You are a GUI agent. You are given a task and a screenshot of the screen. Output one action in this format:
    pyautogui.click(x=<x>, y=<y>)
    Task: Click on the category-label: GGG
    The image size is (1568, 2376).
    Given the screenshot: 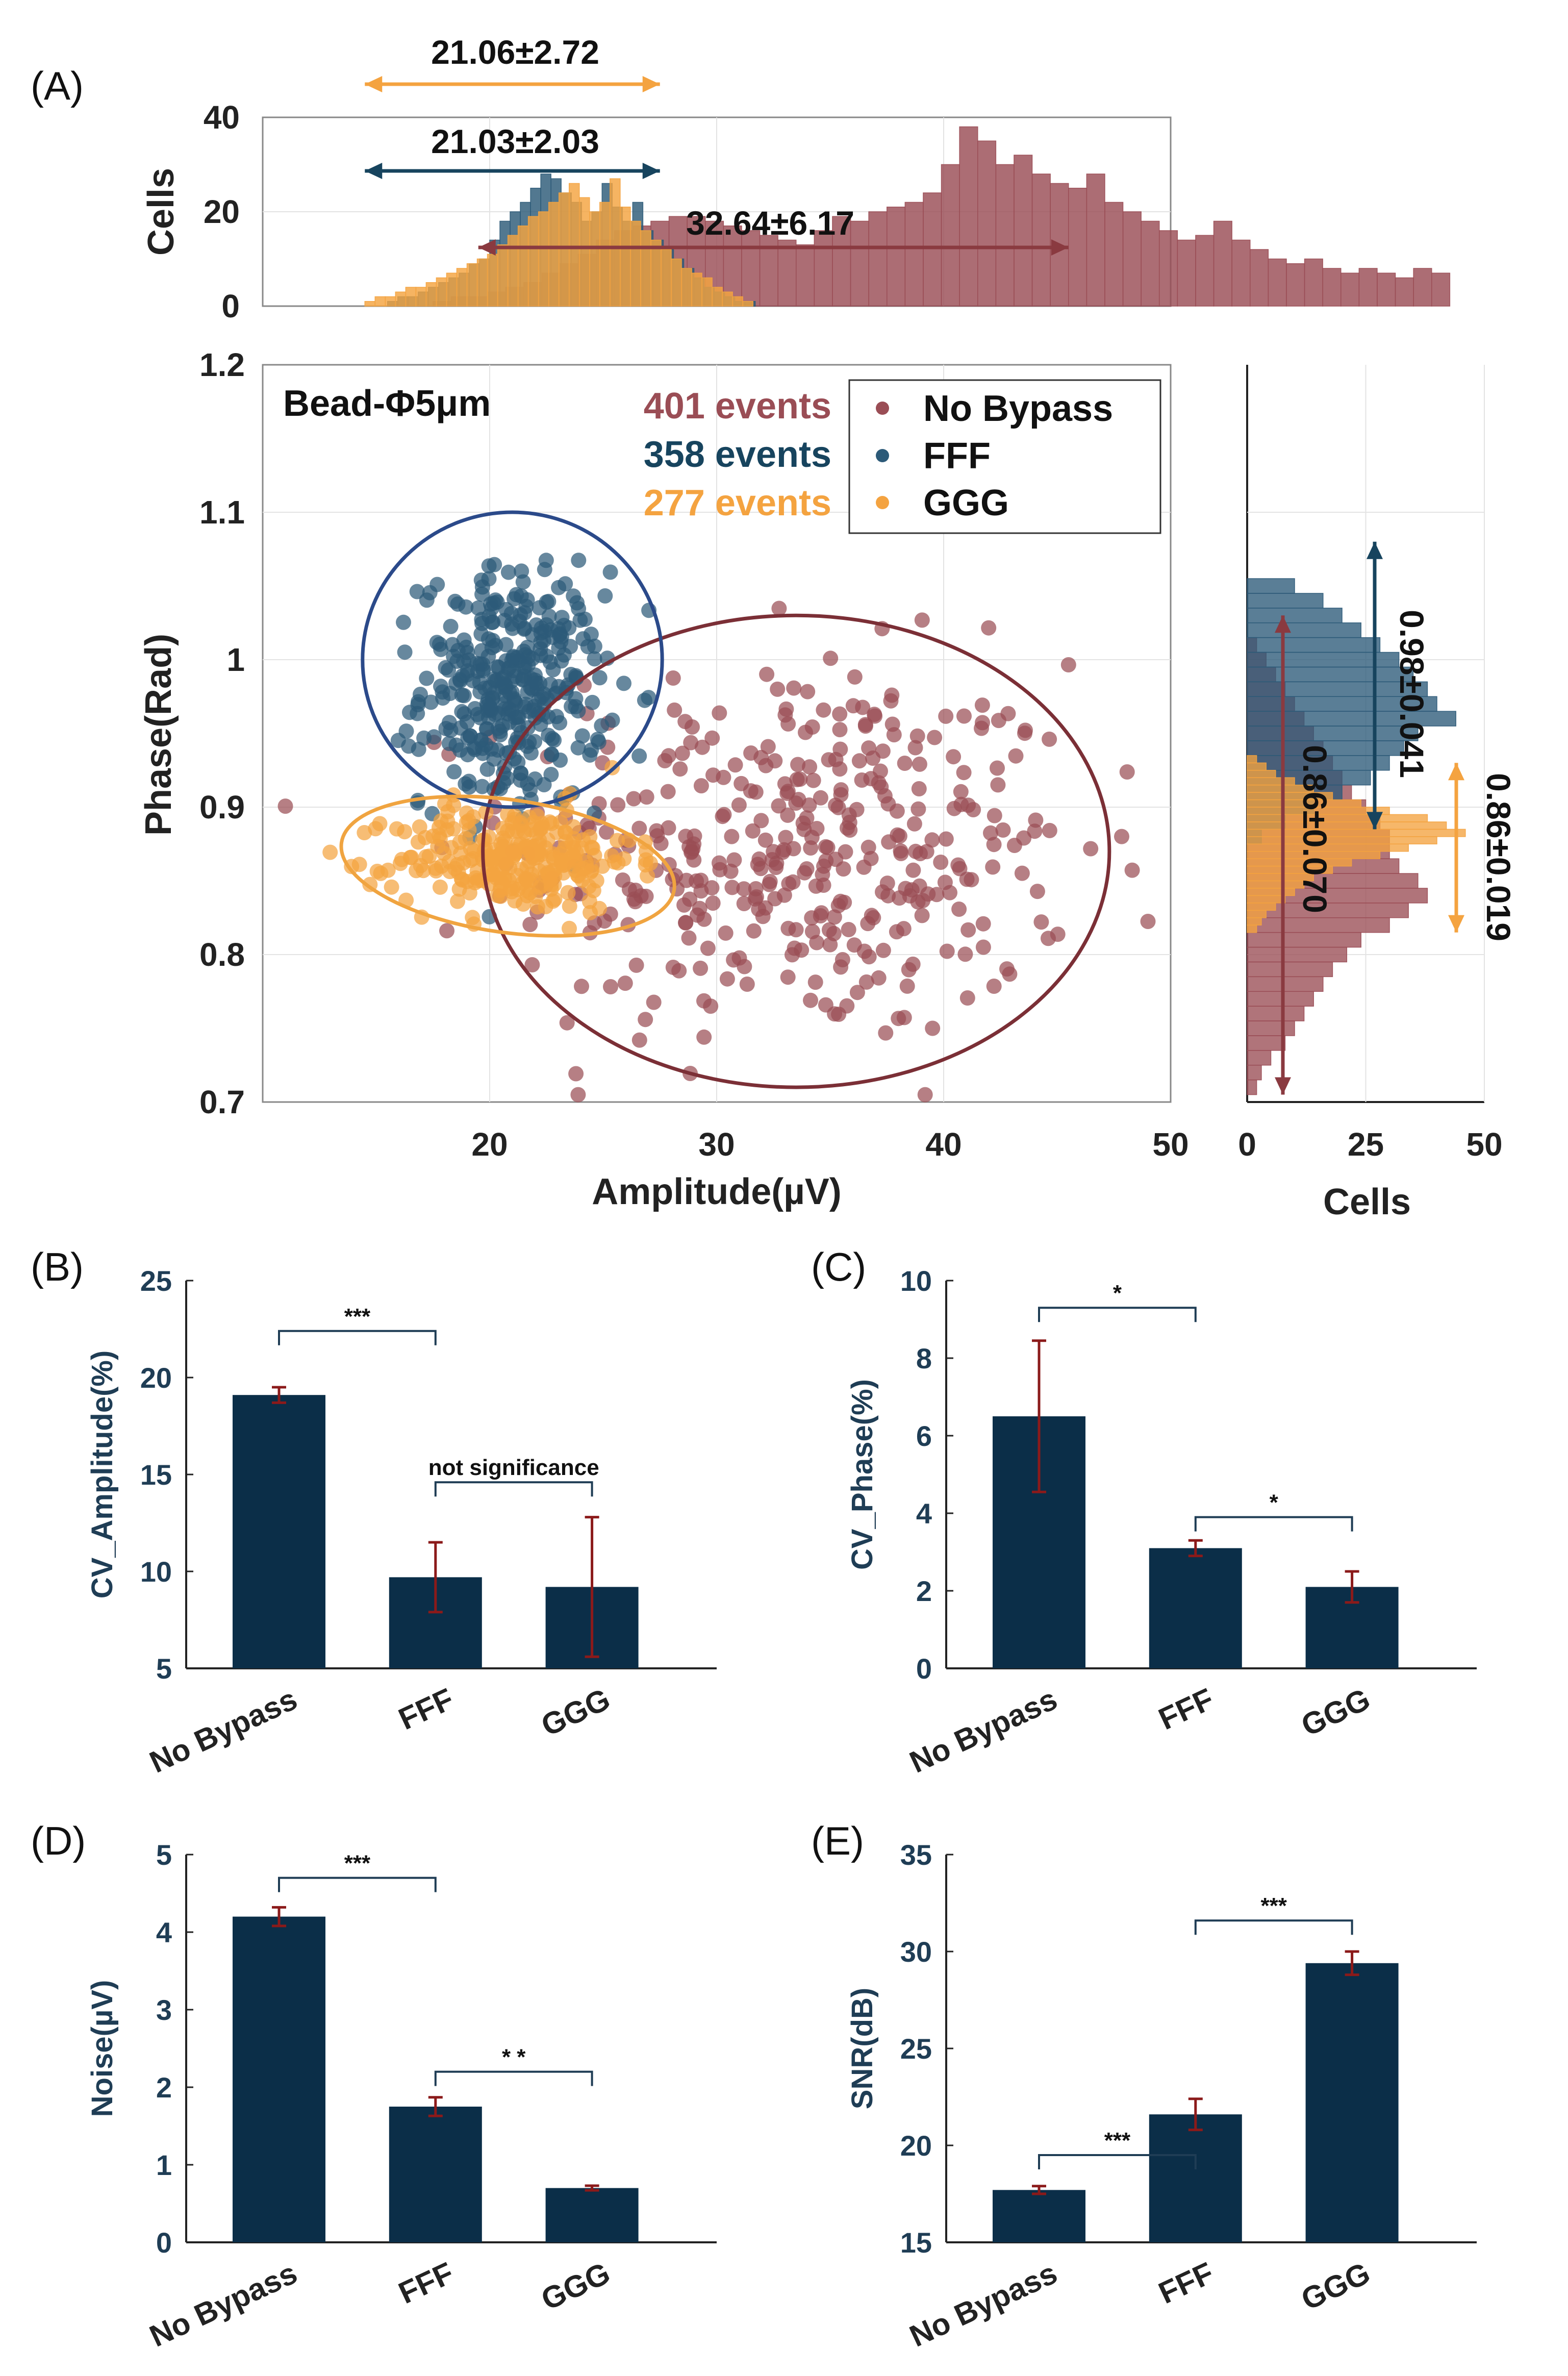 What is the action you would take?
    pyautogui.click(x=1335, y=2286)
    